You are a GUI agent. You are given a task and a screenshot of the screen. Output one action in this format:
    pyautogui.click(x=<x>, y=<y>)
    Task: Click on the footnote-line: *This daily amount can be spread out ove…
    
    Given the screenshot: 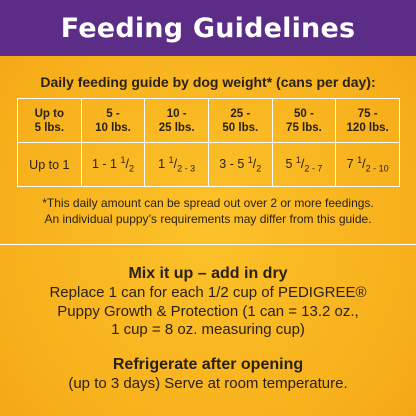 What is the action you would take?
    pyautogui.click(x=208, y=203)
    